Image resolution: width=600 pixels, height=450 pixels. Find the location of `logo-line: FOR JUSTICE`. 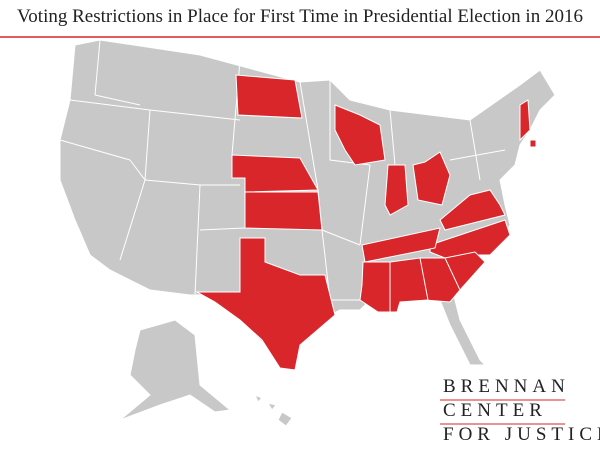

logo-line: FOR JUSTICE is located at coordinates (521, 434).